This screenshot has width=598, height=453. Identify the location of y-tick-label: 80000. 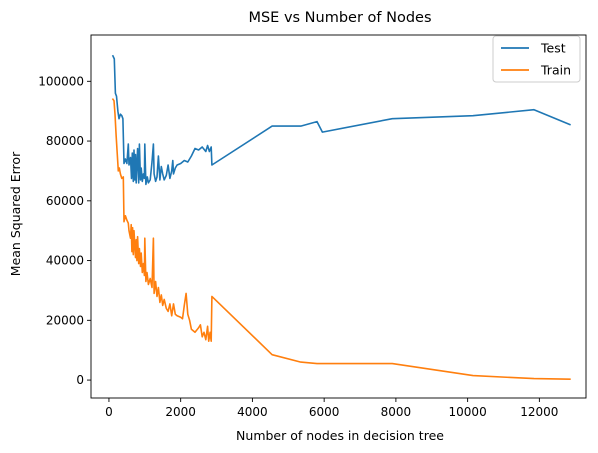
(65, 141).